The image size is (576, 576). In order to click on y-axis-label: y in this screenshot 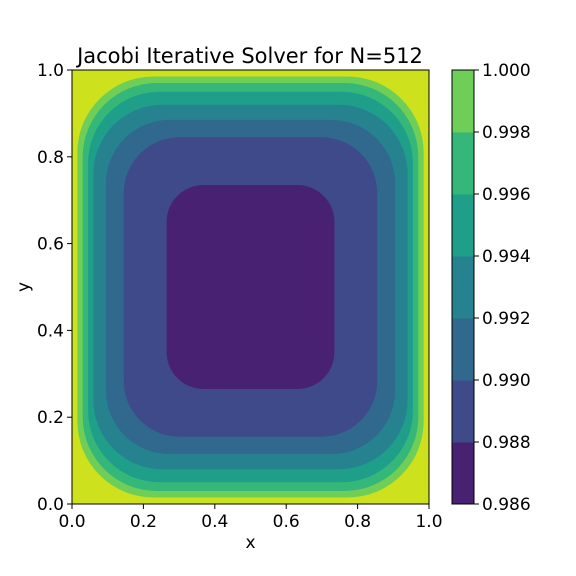, I will do `click(24, 287)`.